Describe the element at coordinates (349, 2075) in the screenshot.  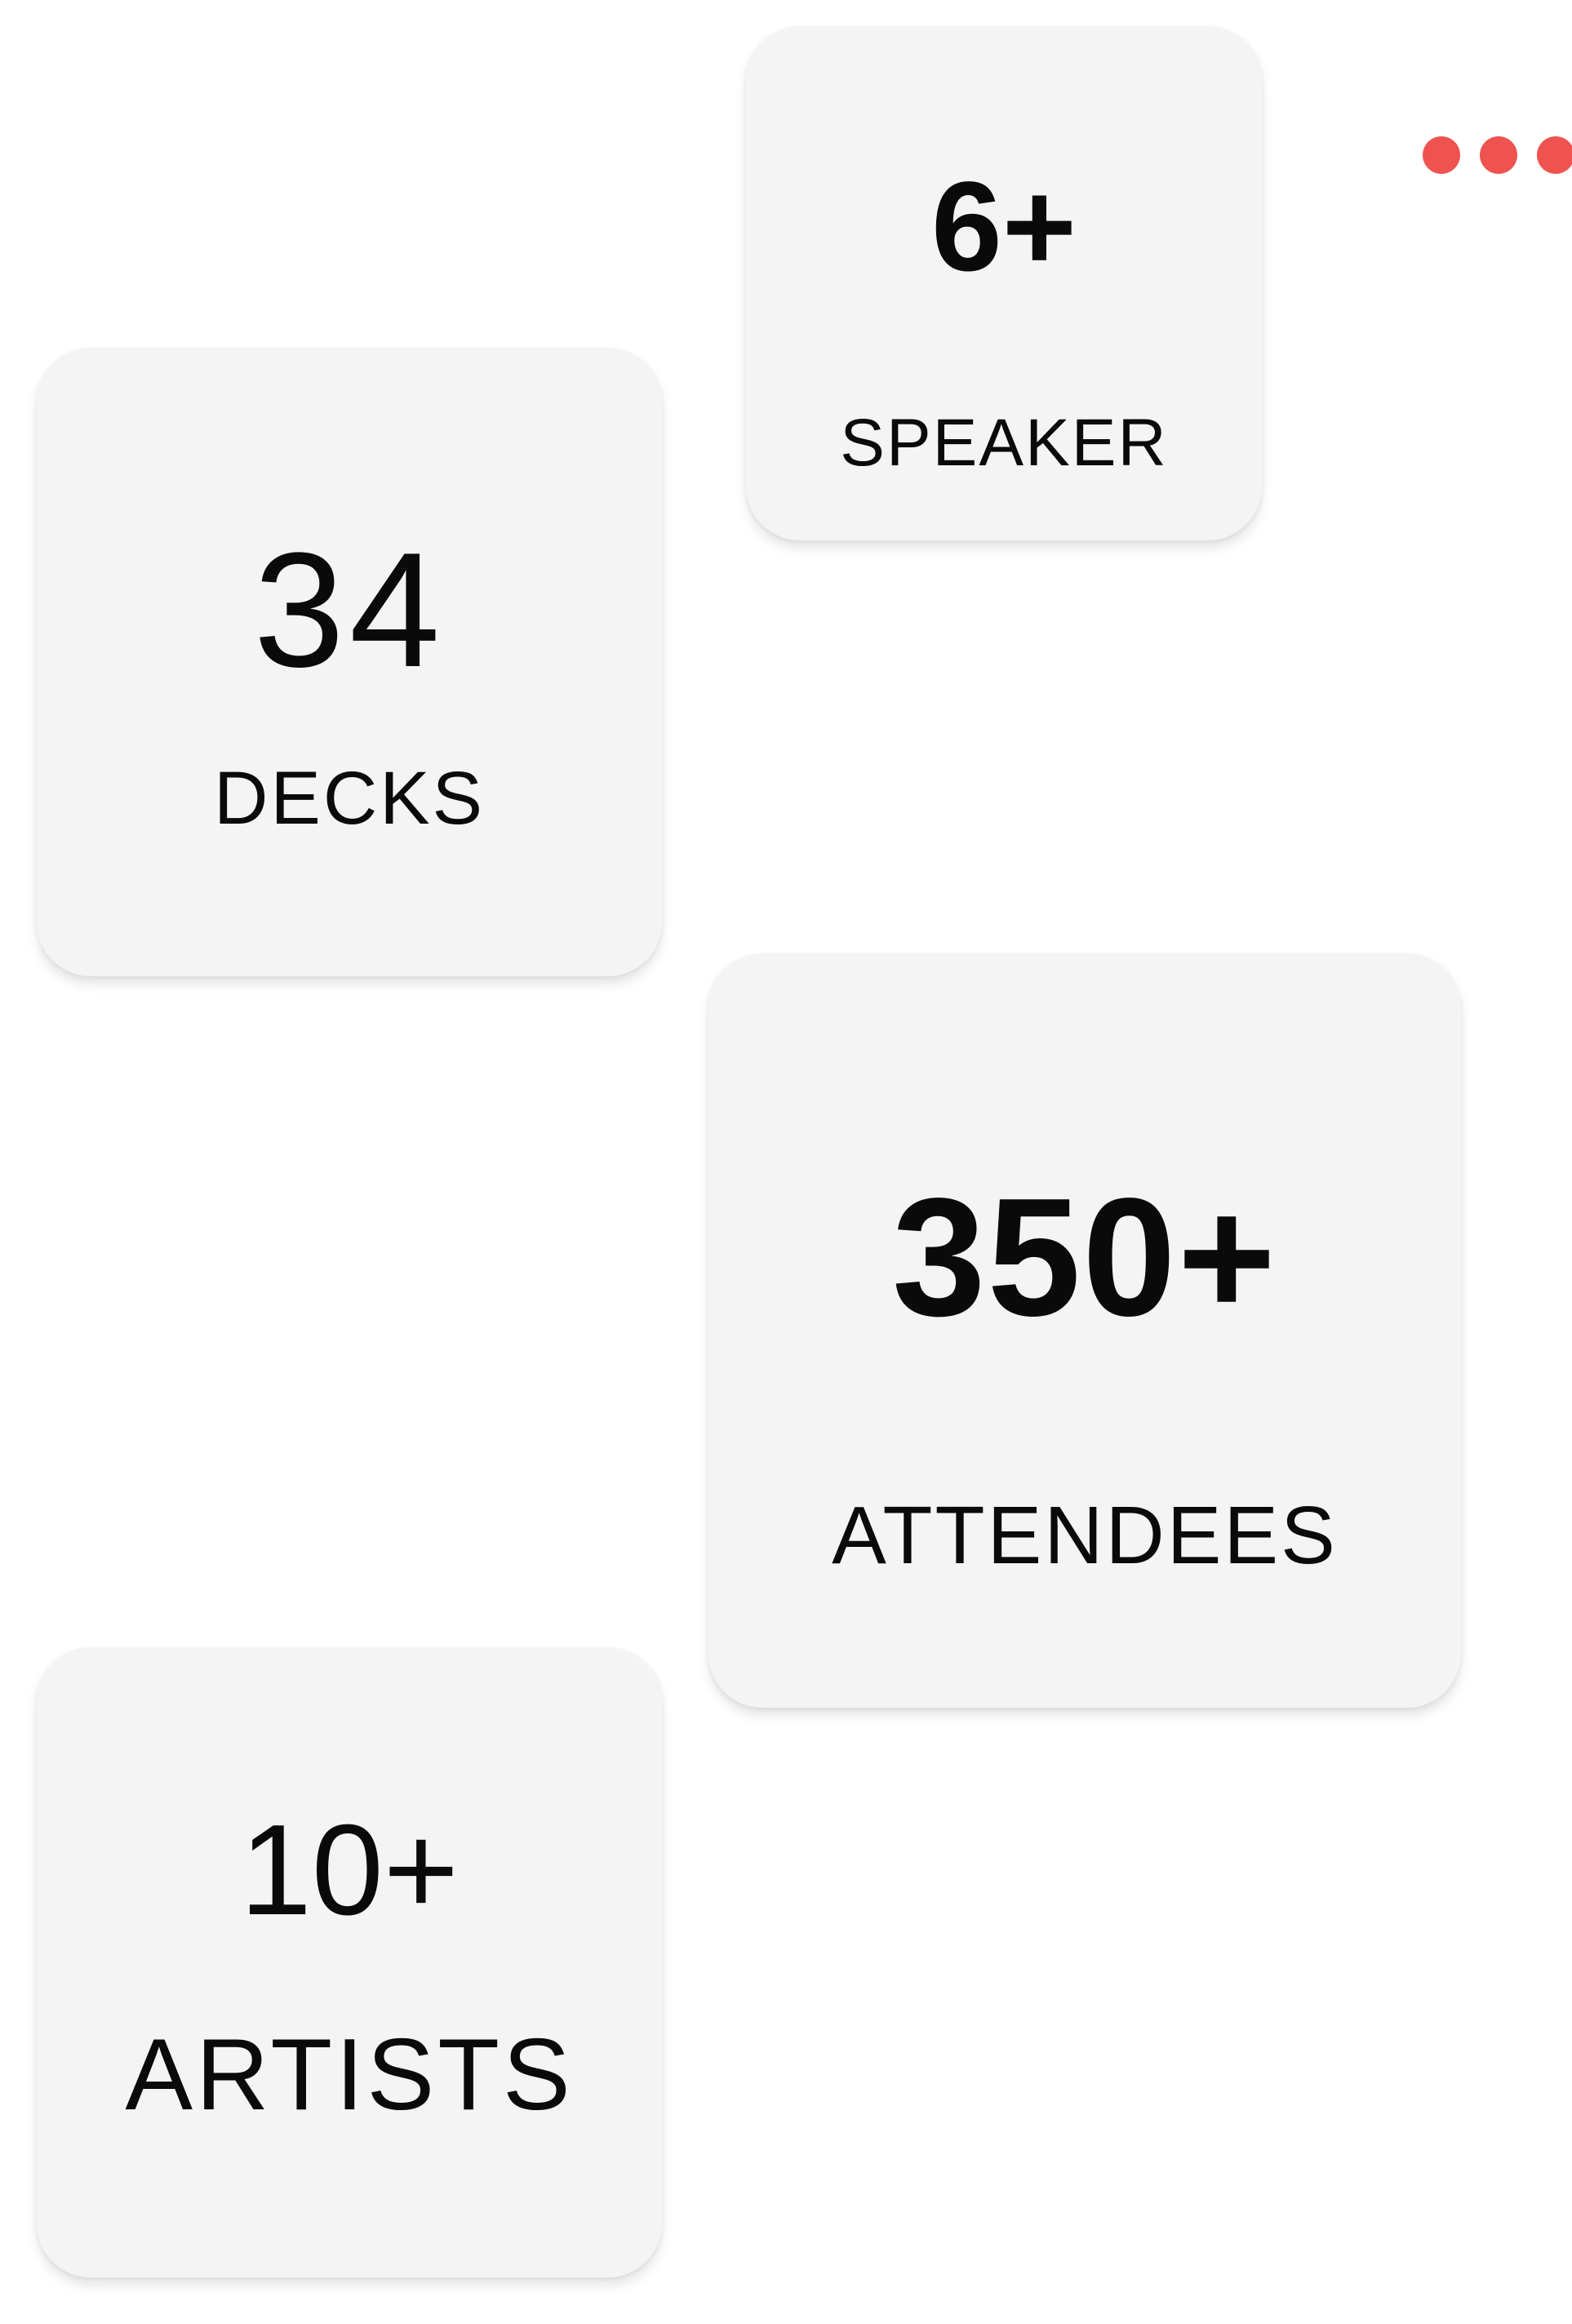
I see `stat-label: ARTISTS` at that location.